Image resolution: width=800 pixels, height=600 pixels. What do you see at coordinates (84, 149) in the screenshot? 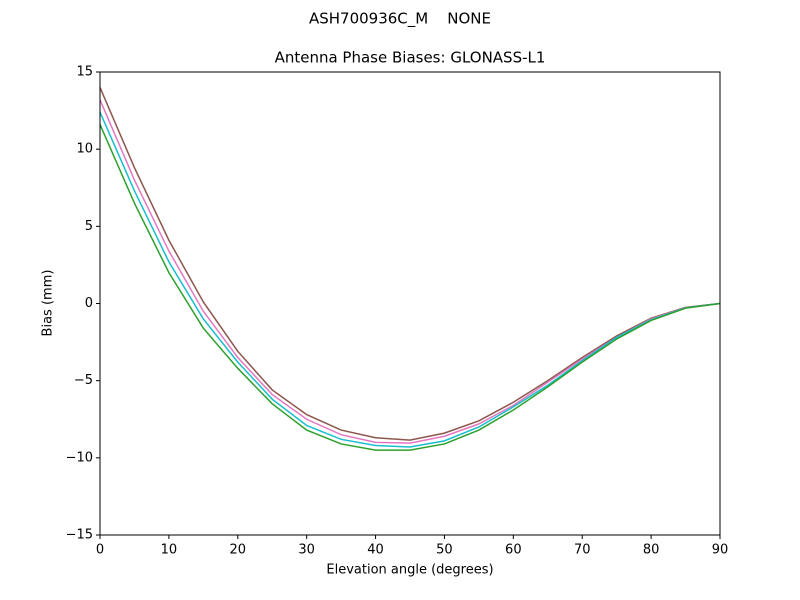
I see `y-tick-label: 10` at bounding box center [84, 149].